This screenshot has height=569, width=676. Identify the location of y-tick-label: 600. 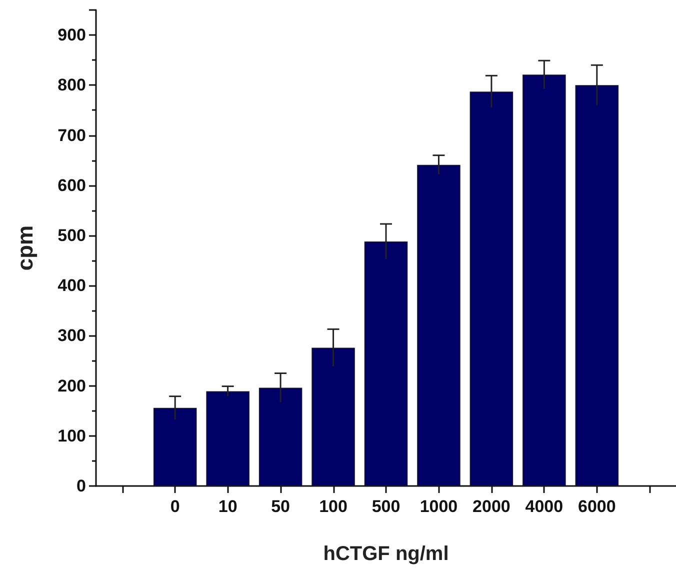
(72, 185).